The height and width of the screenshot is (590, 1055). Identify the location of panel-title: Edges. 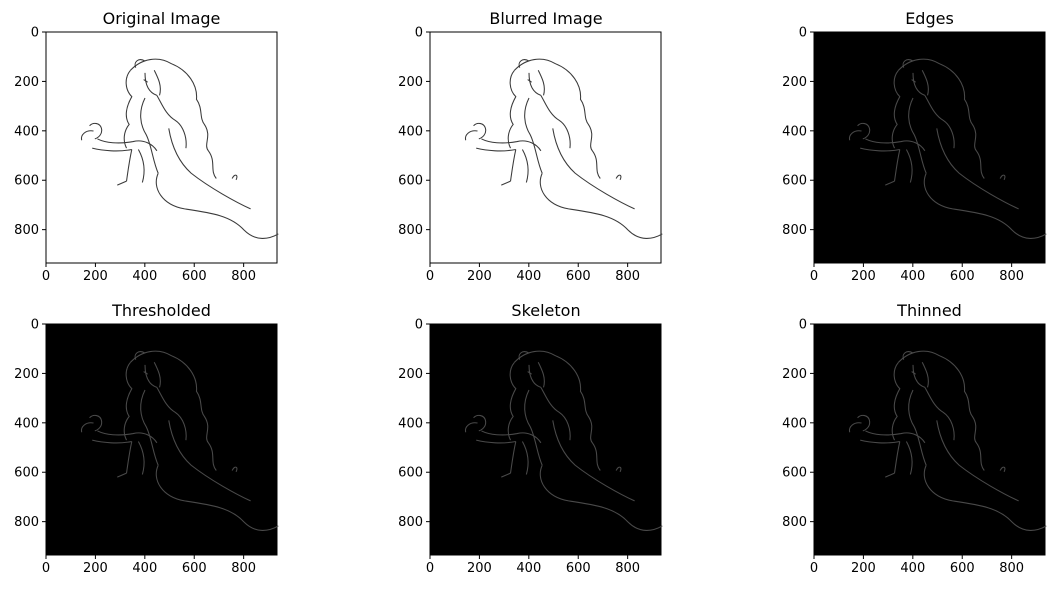
(929, 18).